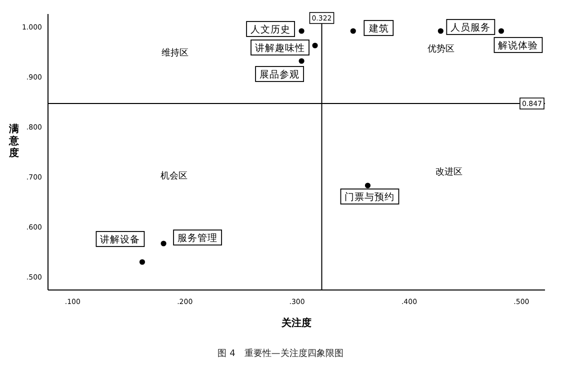 The width and height of the screenshot is (561, 374). Describe the element at coordinates (379, 28) in the screenshot. I see `annotation: 建筑` at that location.